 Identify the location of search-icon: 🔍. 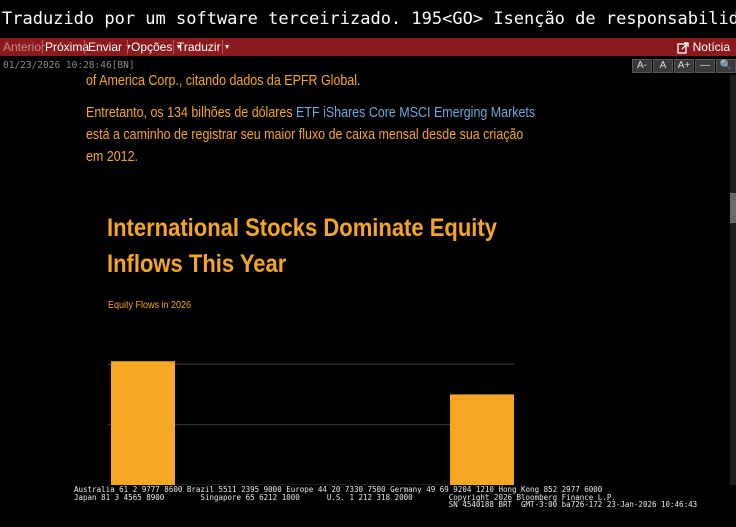
(726, 66).